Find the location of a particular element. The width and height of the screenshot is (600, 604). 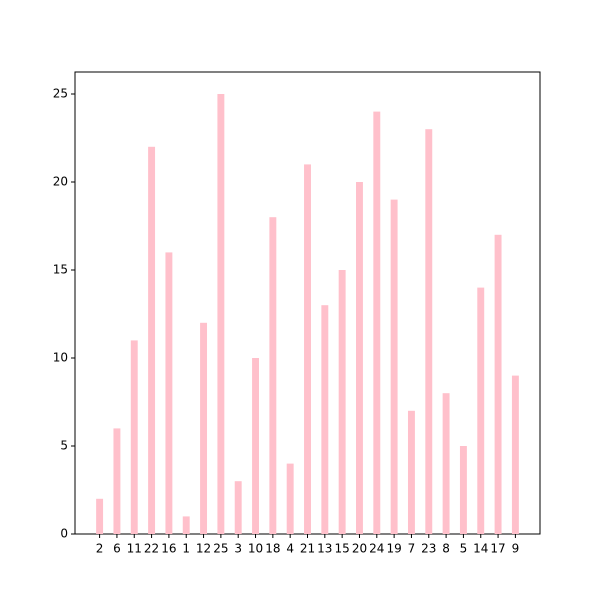

y-tick-label: 0 is located at coordinates (64, 534).